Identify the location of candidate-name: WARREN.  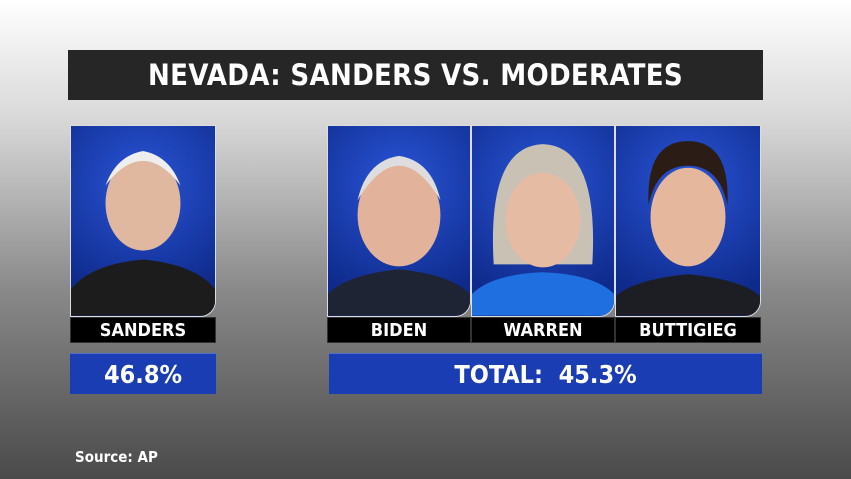
(543, 330).